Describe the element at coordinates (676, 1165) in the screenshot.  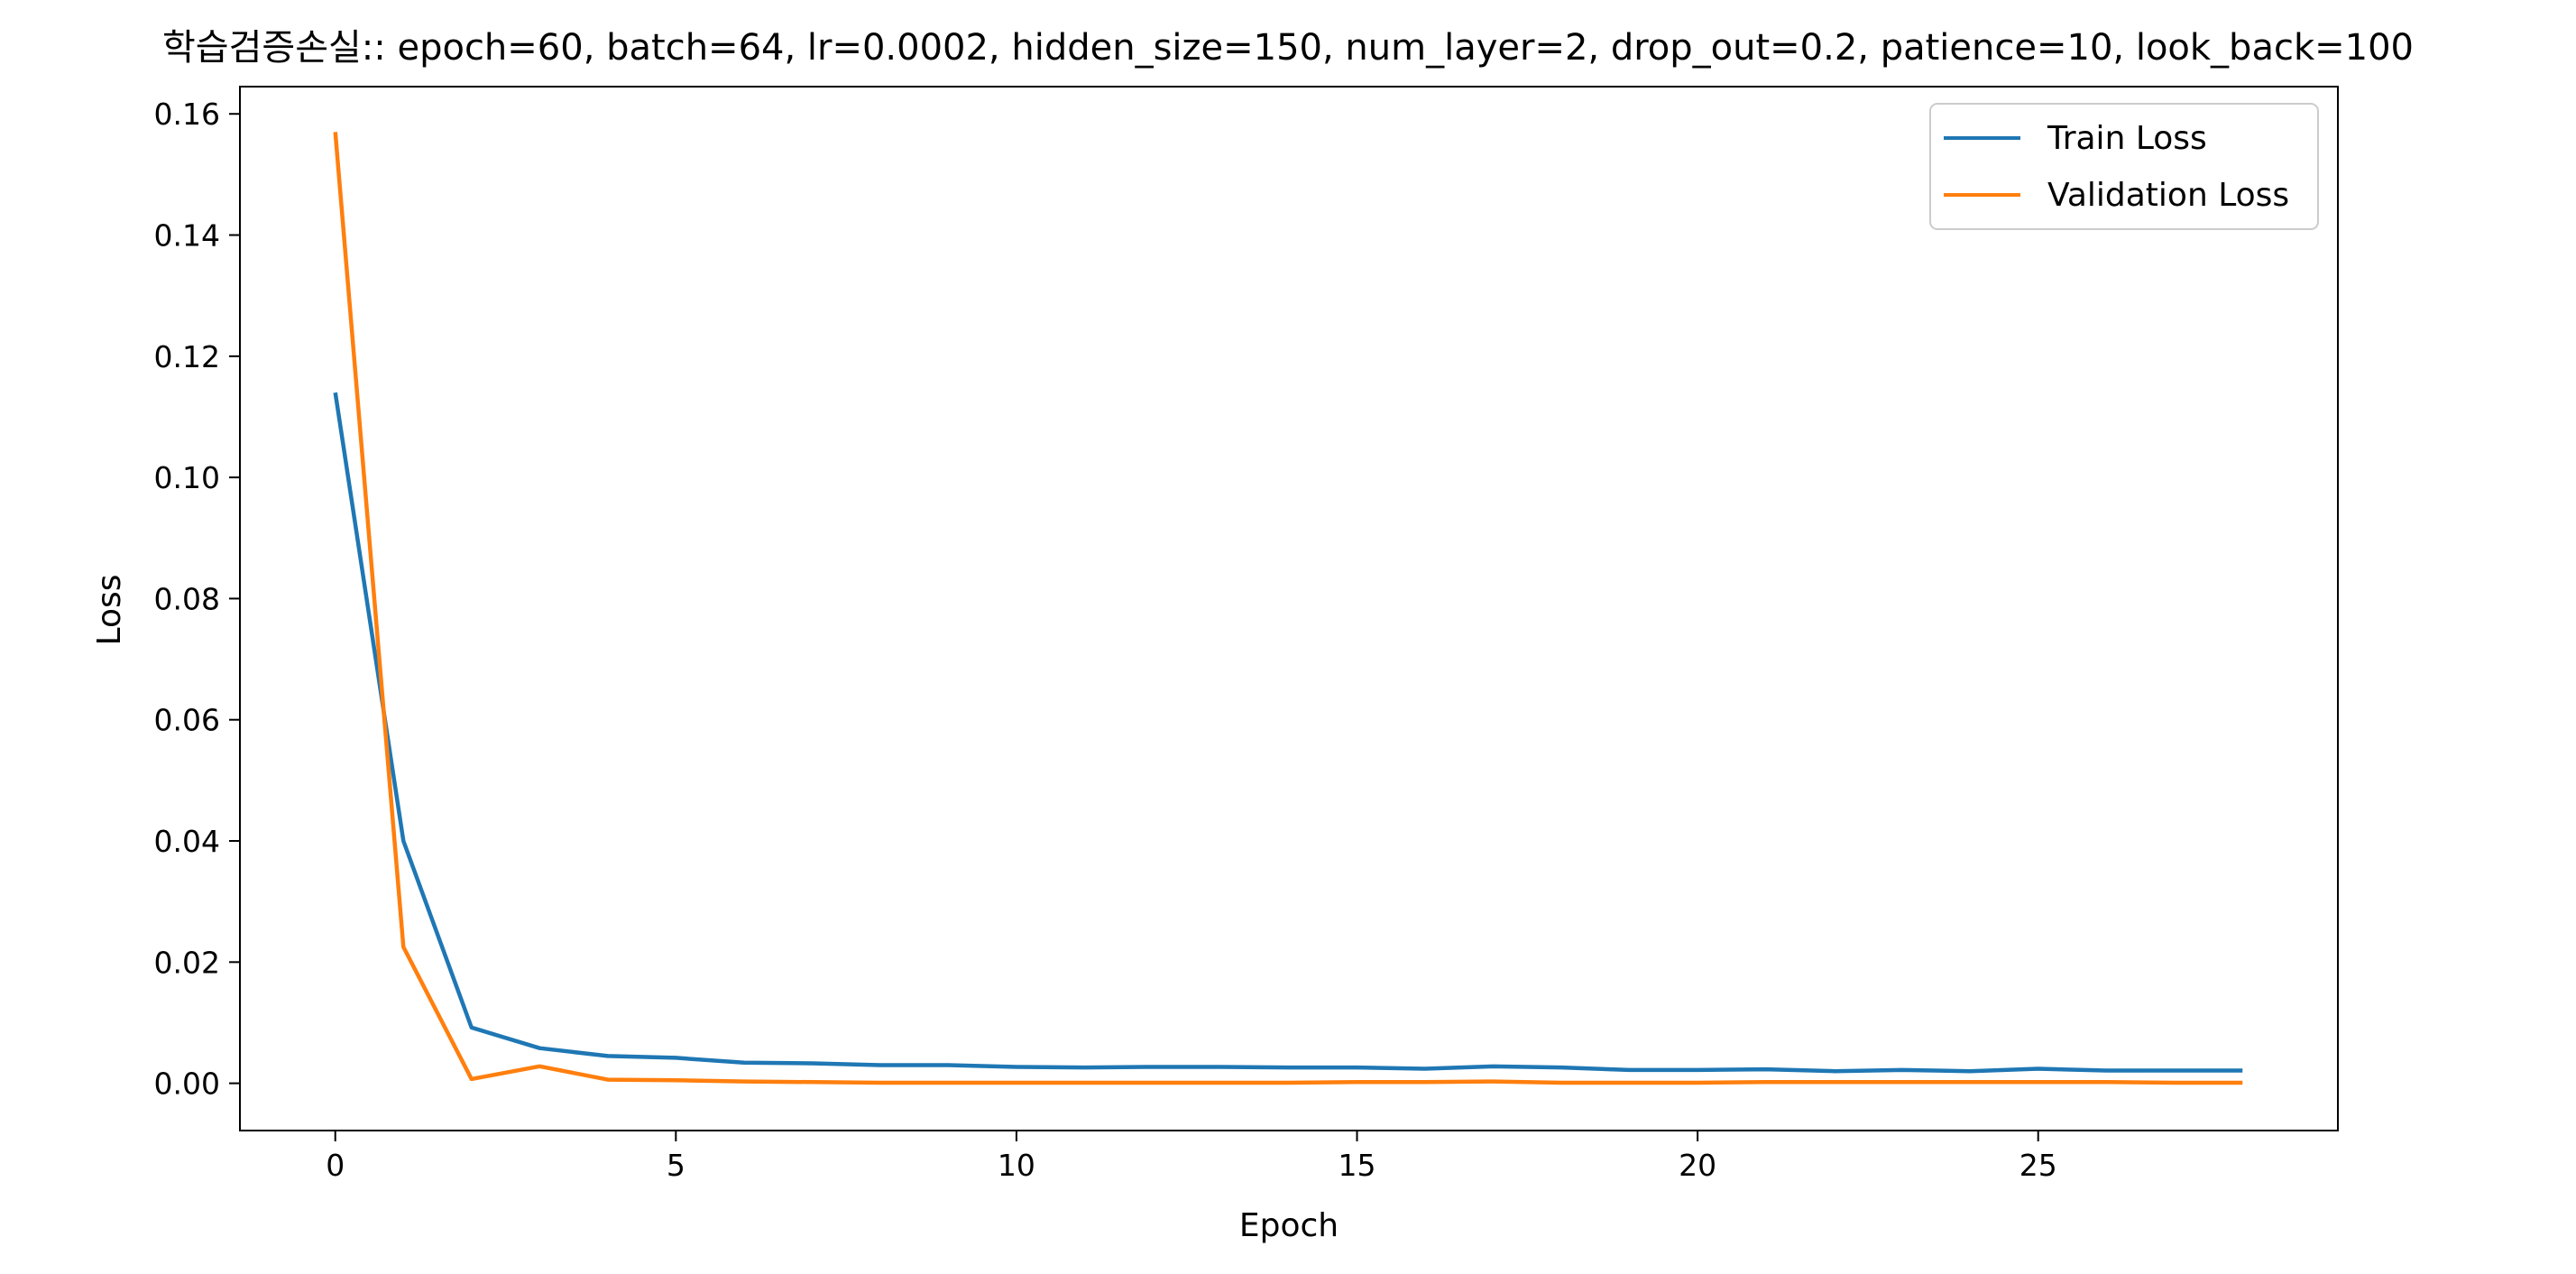
I see `x-tick-label: 5` at that location.